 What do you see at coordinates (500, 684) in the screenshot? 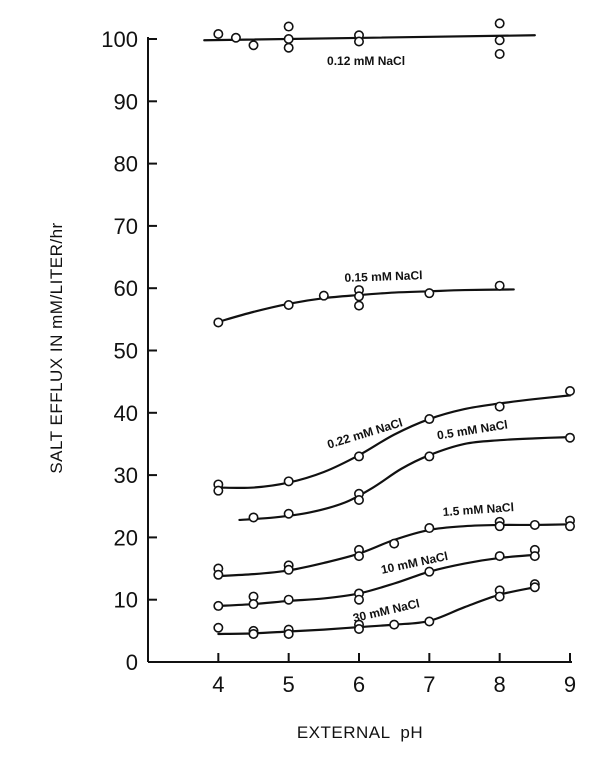
I see `x-tick-label: 8` at bounding box center [500, 684].